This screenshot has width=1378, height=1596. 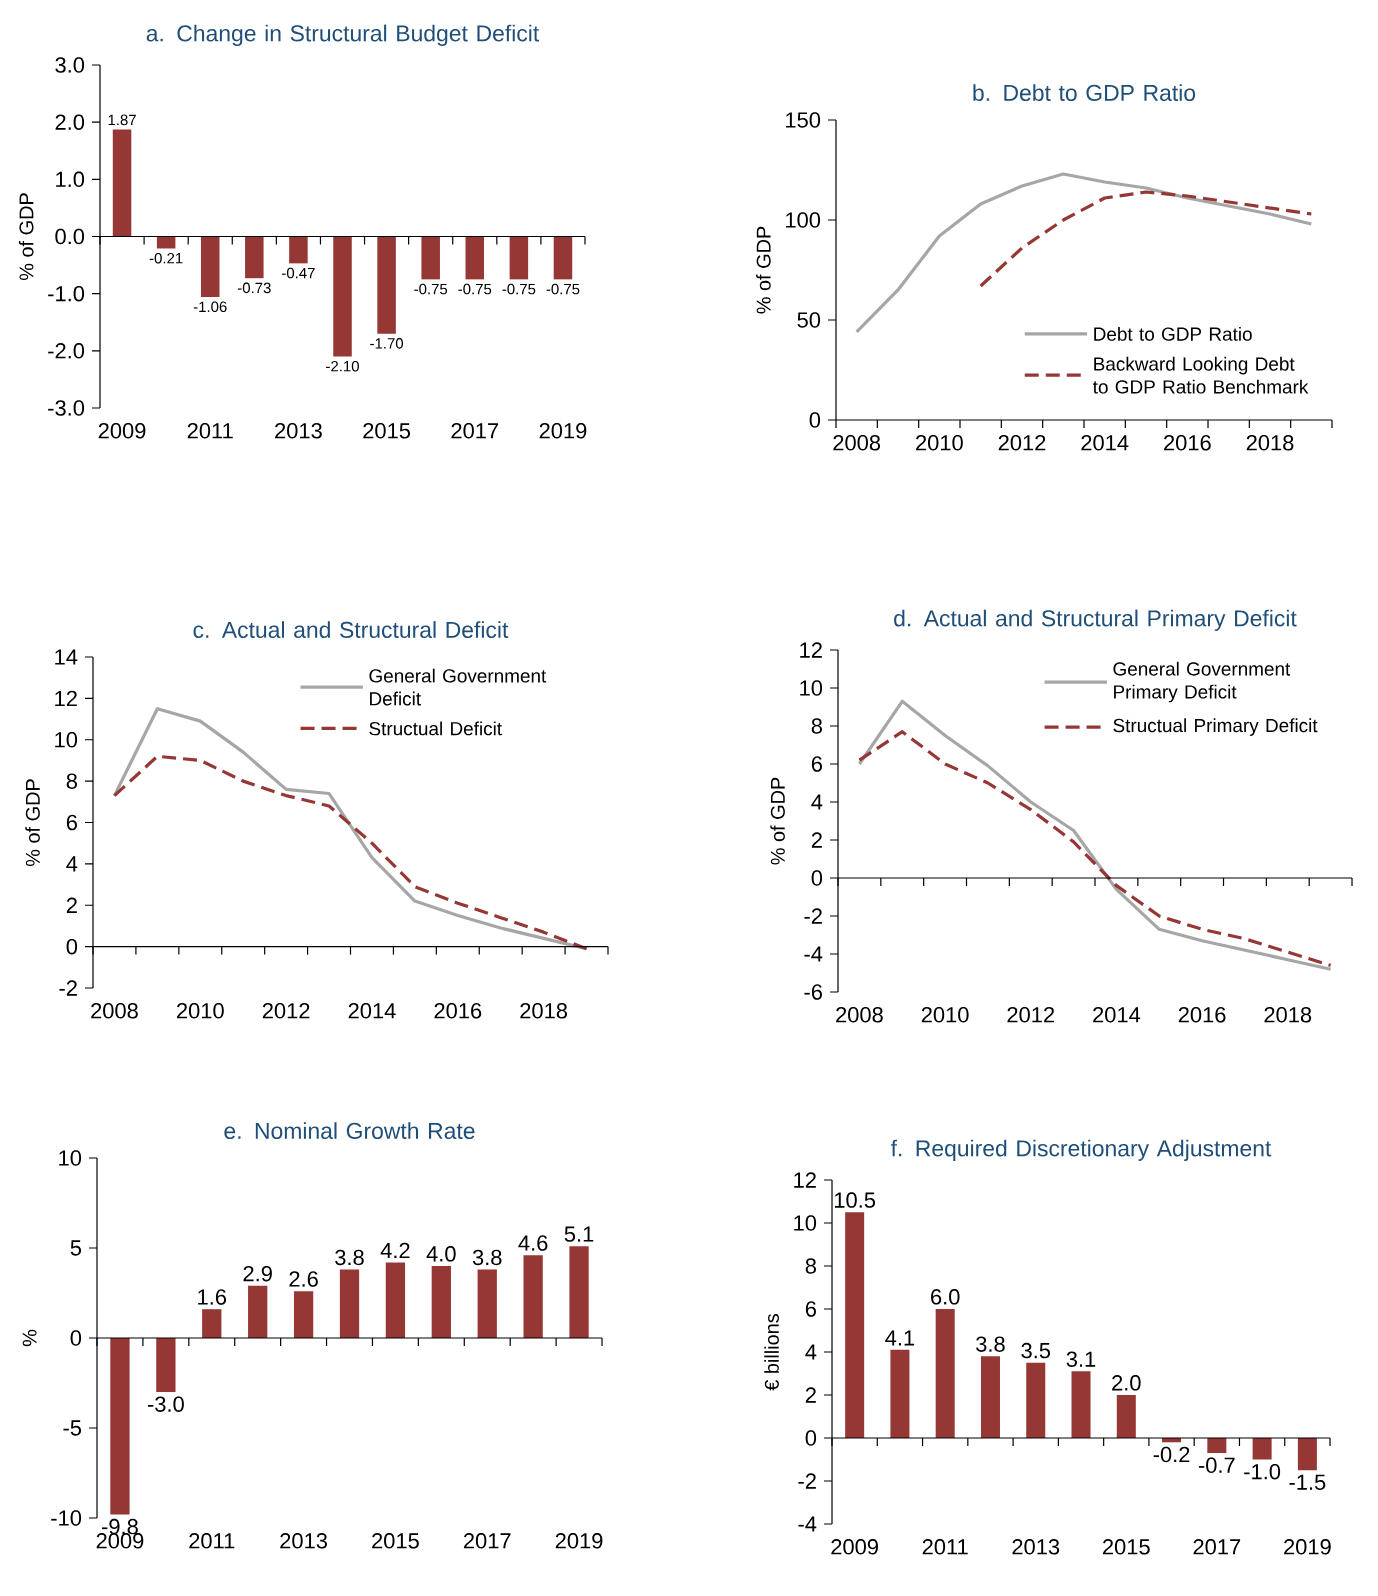 I want to click on y-tick-label: 2, so click(x=71, y=905).